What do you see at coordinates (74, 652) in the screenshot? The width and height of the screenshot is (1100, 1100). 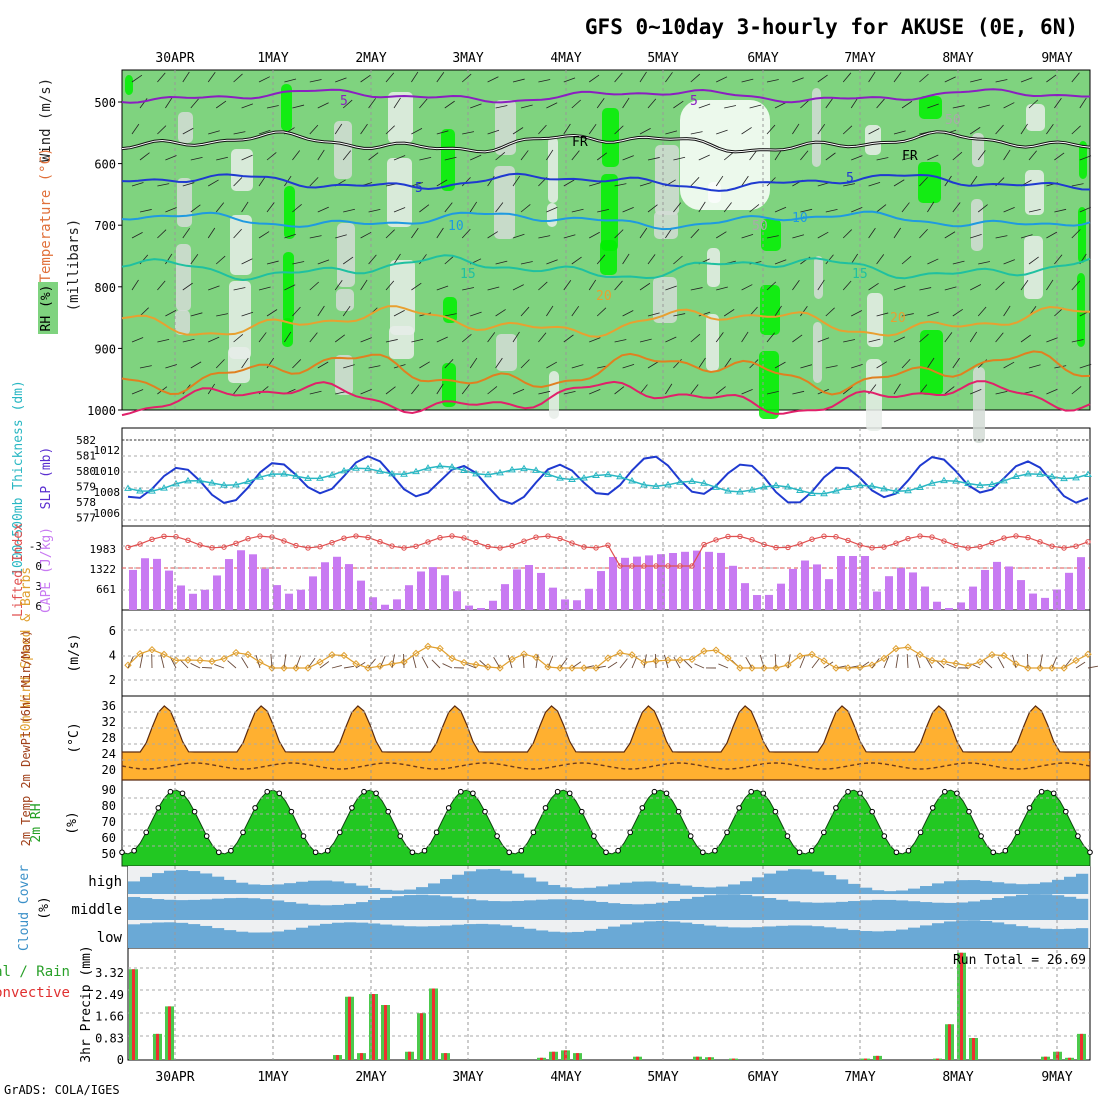 I see `wind10-units: (m/s)` at bounding box center [74, 652].